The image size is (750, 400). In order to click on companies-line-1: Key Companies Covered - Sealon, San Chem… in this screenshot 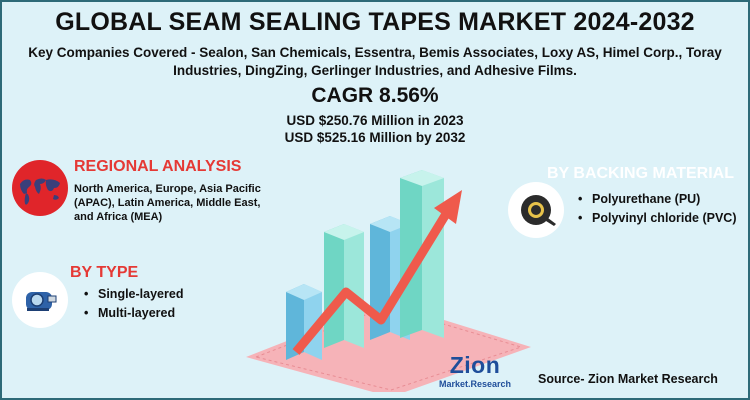, I will do `click(375, 52)`.